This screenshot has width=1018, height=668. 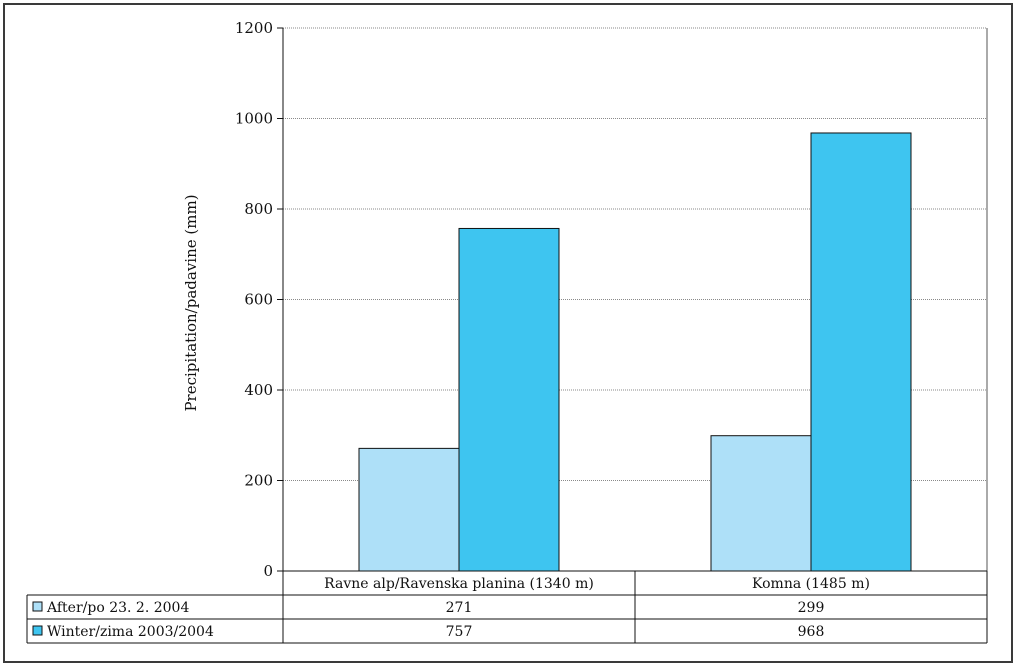 I want to click on category-label: Ravne alp/Ravenska planina (1340 m), so click(x=459, y=584).